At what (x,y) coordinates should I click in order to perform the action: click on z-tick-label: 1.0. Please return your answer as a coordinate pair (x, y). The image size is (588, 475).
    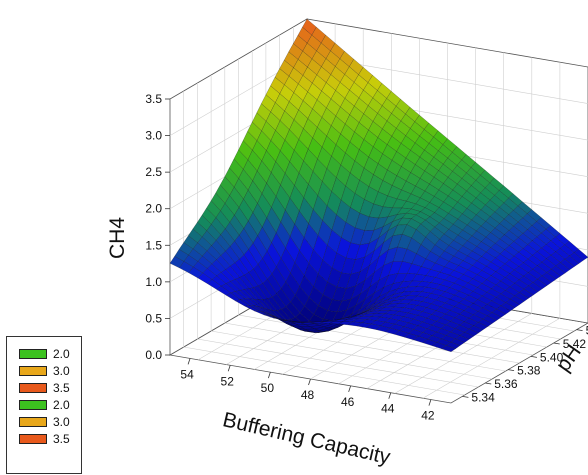
    Looking at the image, I should click on (153, 282).